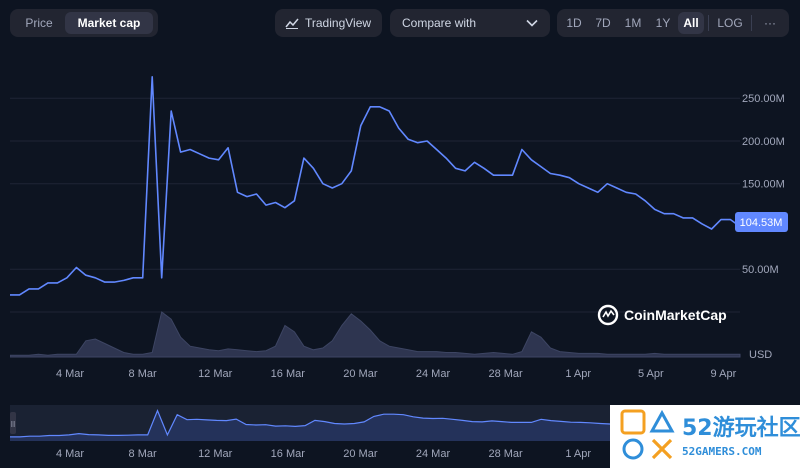 This screenshot has width=800, height=468. Describe the element at coordinates (663, 23) in the screenshot. I see `range-1y: 1Y` at that location.